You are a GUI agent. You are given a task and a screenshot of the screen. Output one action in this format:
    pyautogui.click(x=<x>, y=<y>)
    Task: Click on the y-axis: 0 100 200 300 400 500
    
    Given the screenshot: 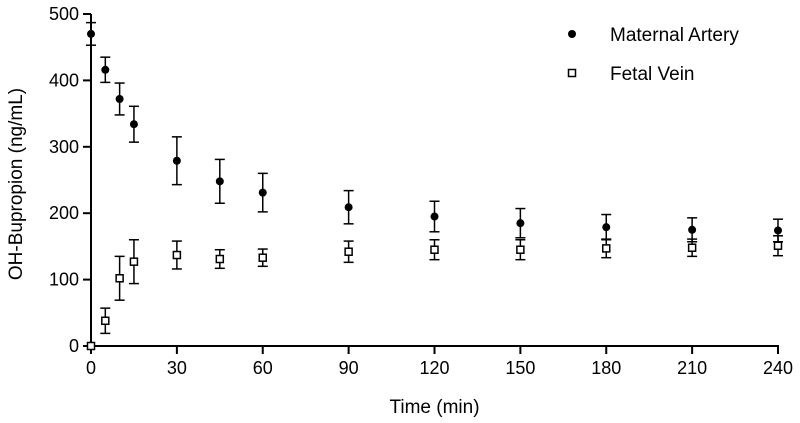 What is the action you would take?
    pyautogui.click(x=70, y=180)
    